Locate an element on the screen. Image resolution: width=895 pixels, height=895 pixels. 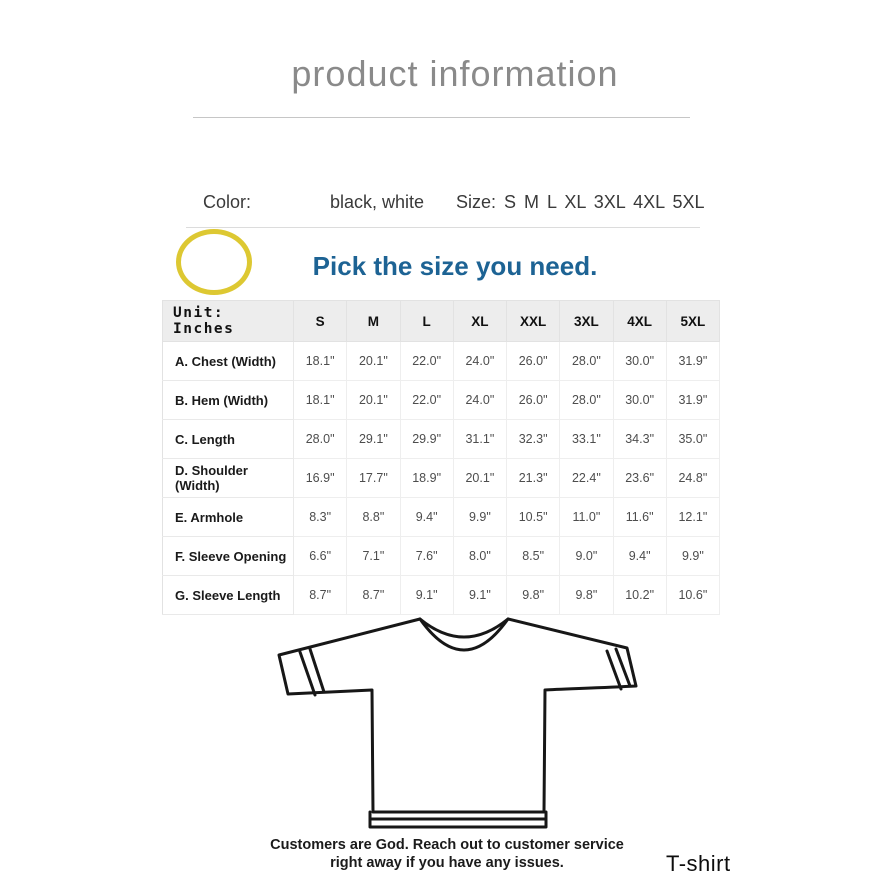
measurement-value: 10.5" is located at coordinates (533, 517).